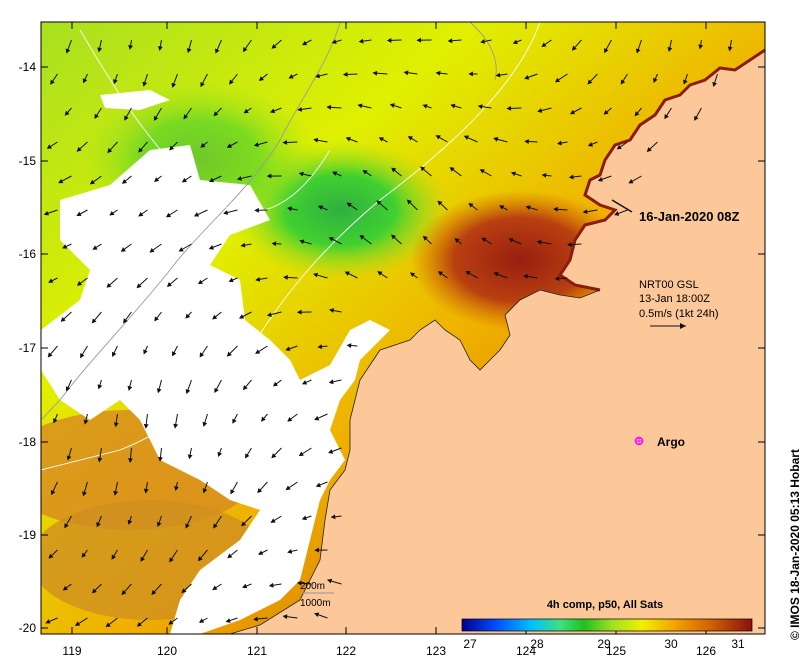  I want to click on longitude-tick-label: 123, so click(436, 651).